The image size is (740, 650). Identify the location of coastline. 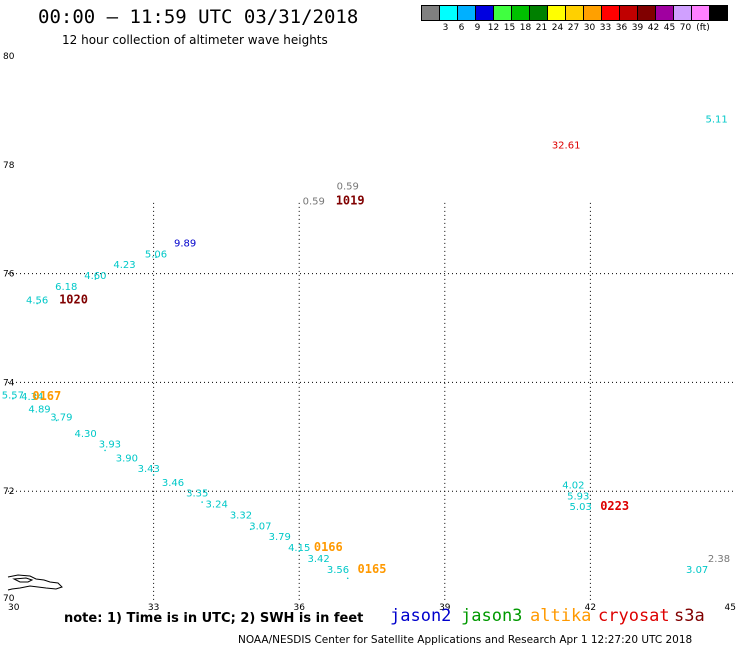
(35, 582).